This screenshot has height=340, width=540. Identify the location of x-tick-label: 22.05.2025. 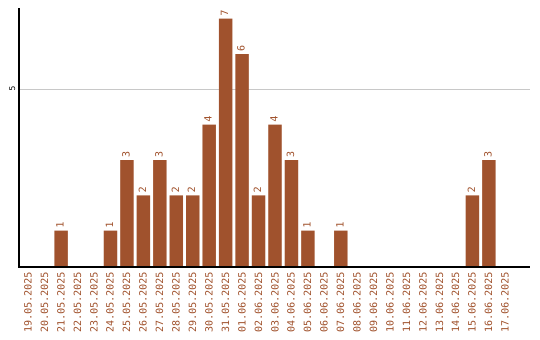
(78, 302).